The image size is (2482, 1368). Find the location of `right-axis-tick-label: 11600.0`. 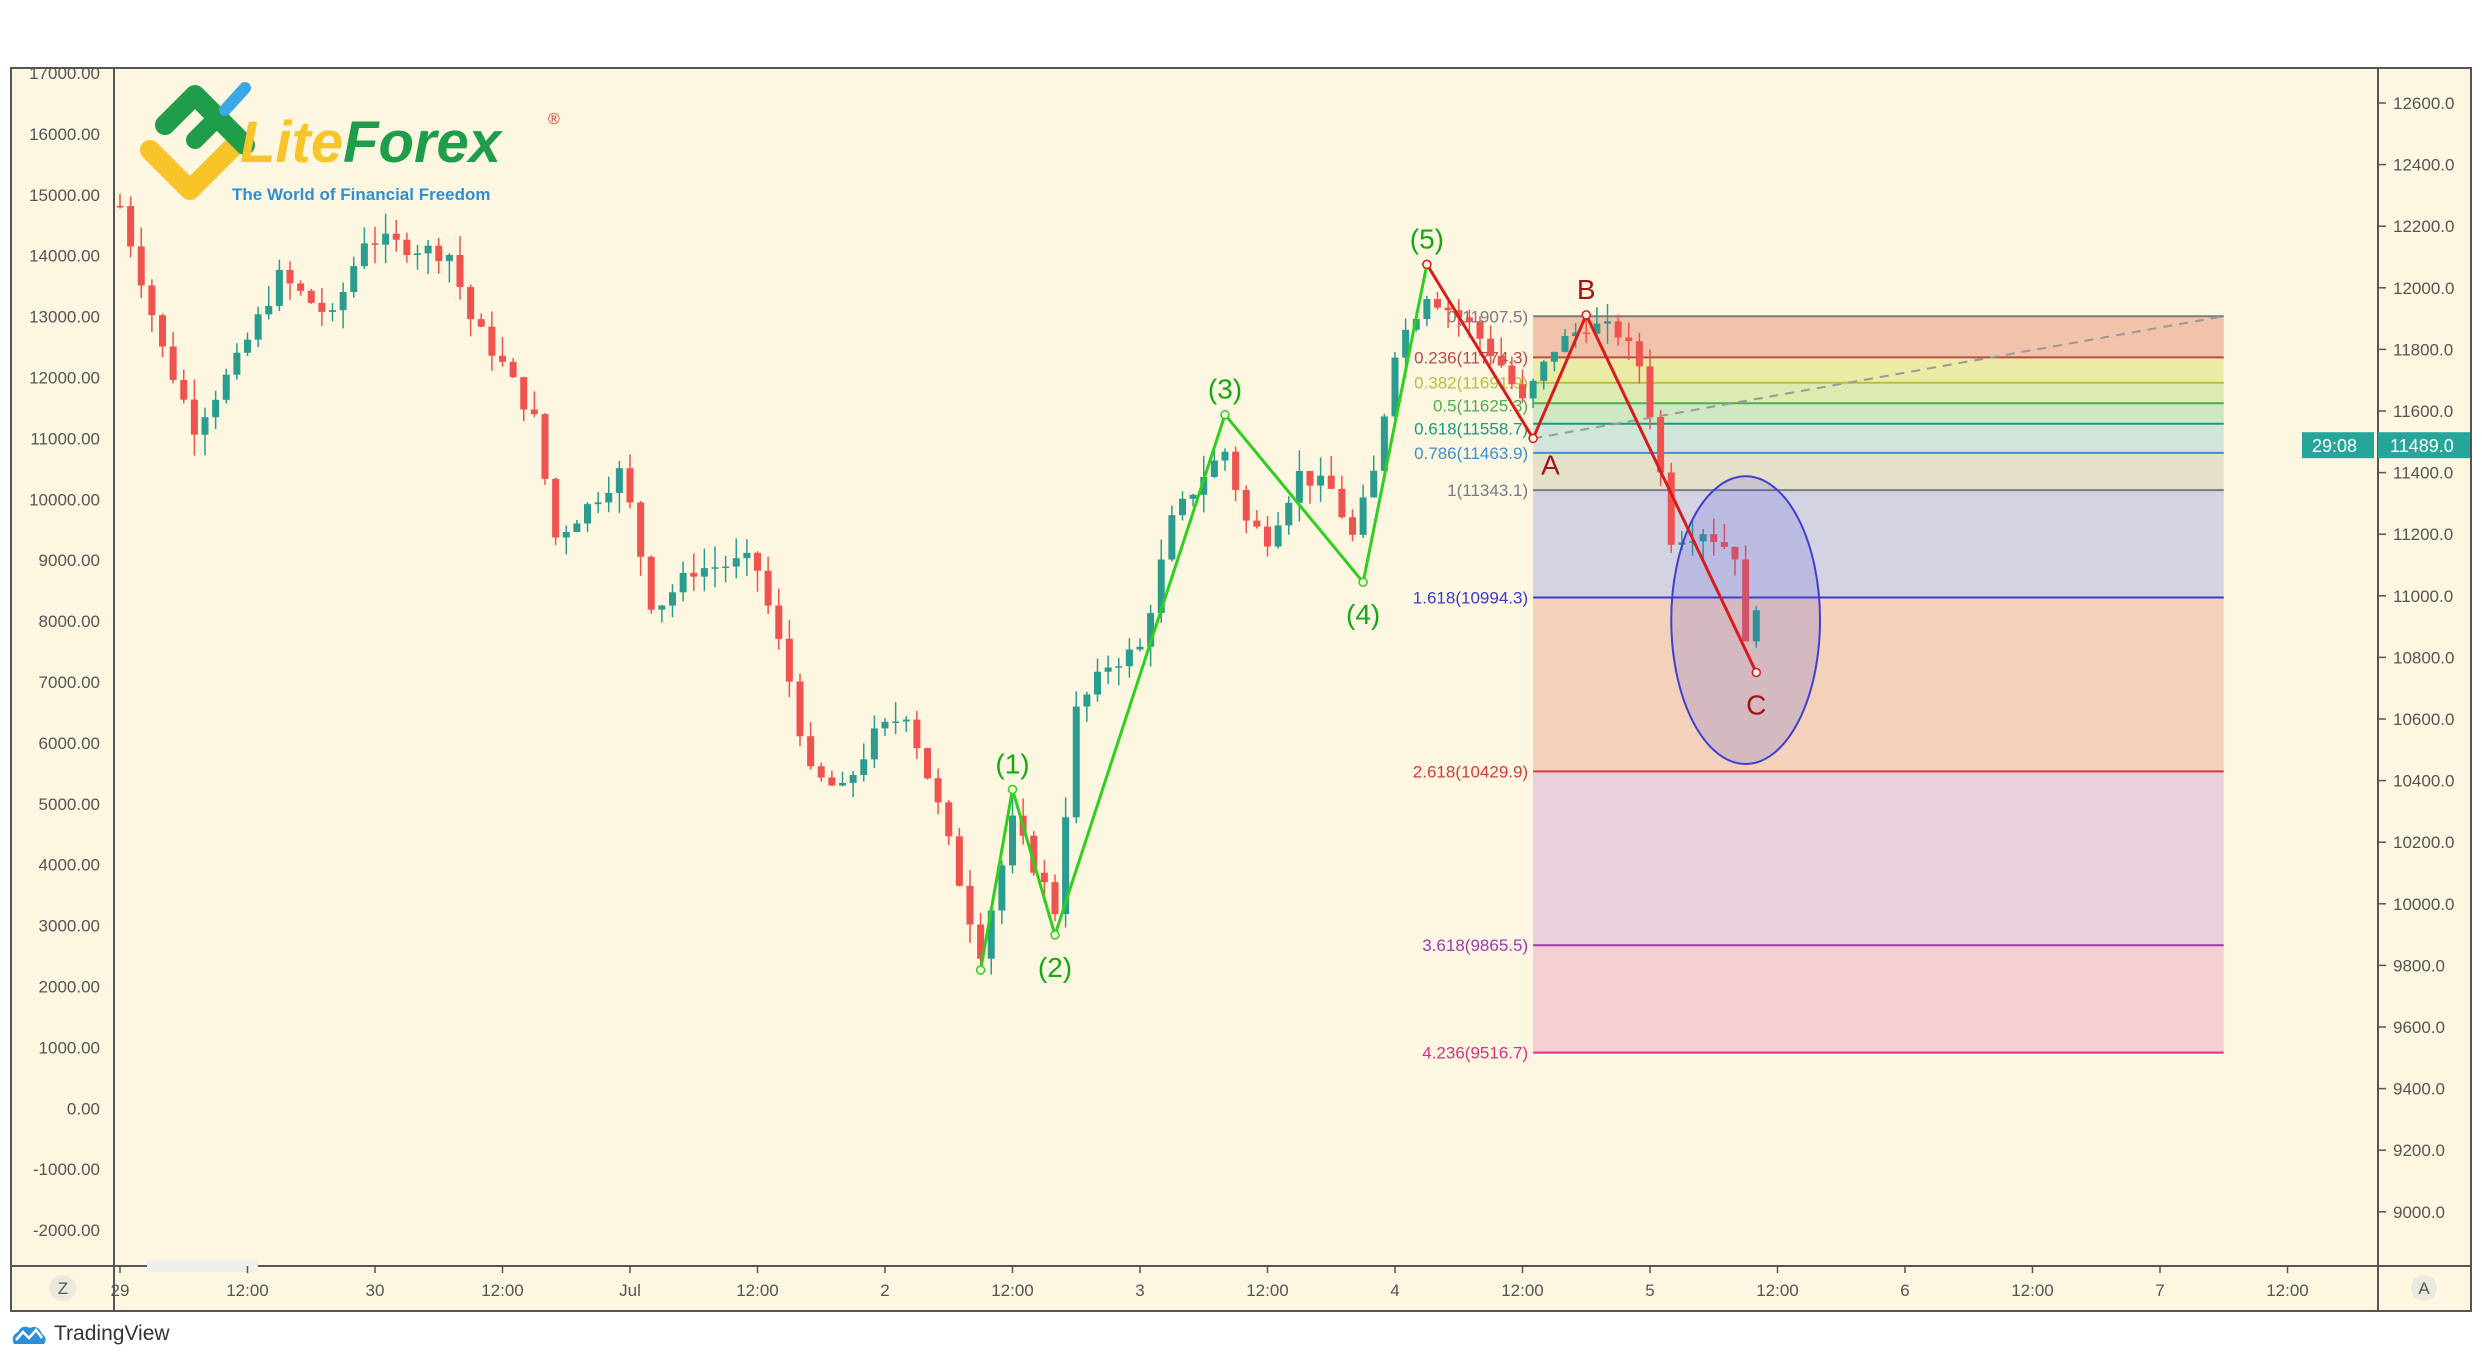

right-axis-tick-label: 11600.0 is located at coordinates (2423, 411).